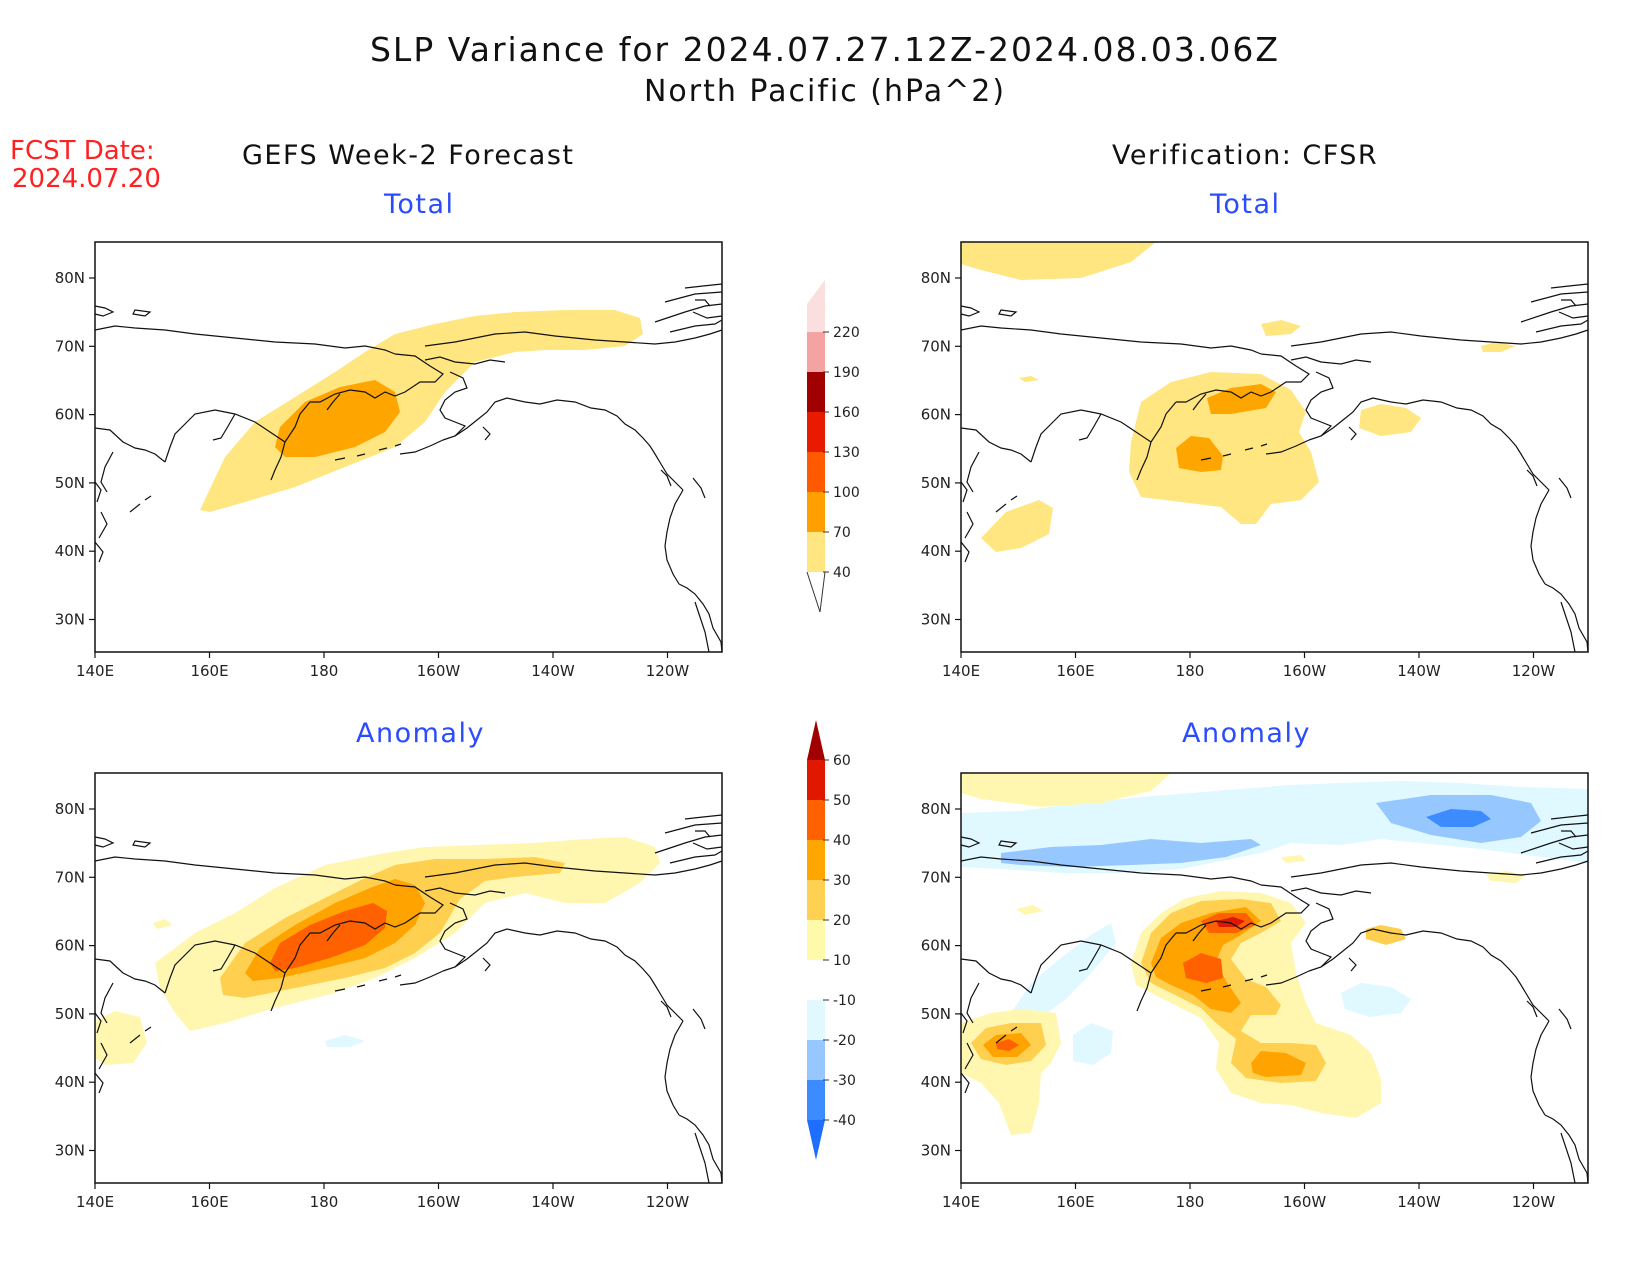  Describe the element at coordinates (1281, 328) in the screenshot. I see `contour-fill-verification-total-40-blob1` at that location.